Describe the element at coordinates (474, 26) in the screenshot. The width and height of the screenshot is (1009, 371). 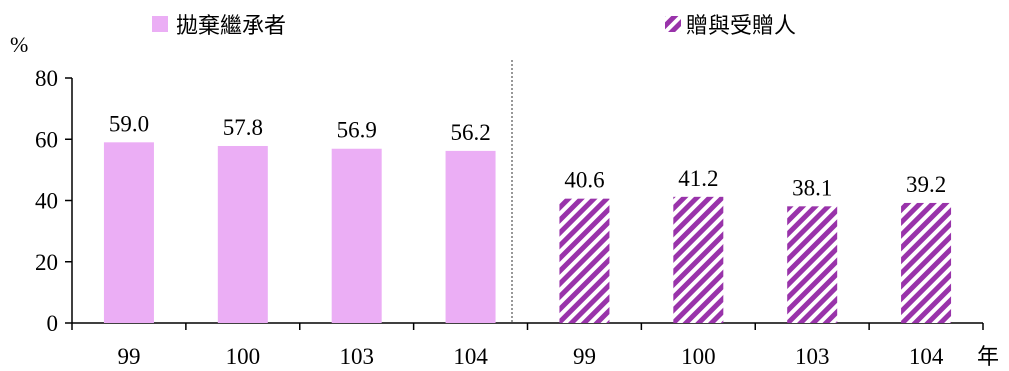
I see `legend: 拋棄繼承者 贈與受贈人` at that location.